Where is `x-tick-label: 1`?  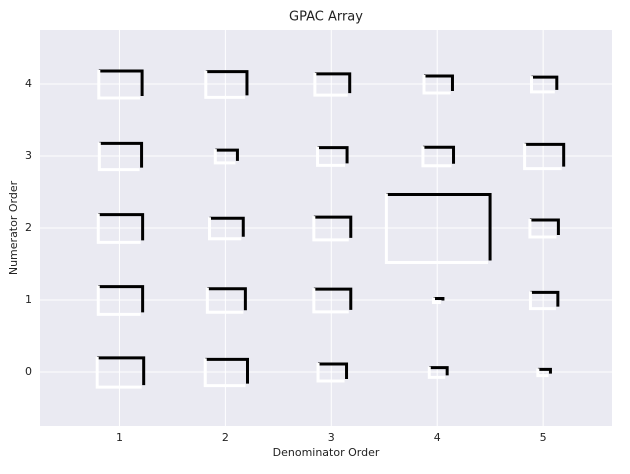
x-tick-label: 1 is located at coordinates (119, 437).